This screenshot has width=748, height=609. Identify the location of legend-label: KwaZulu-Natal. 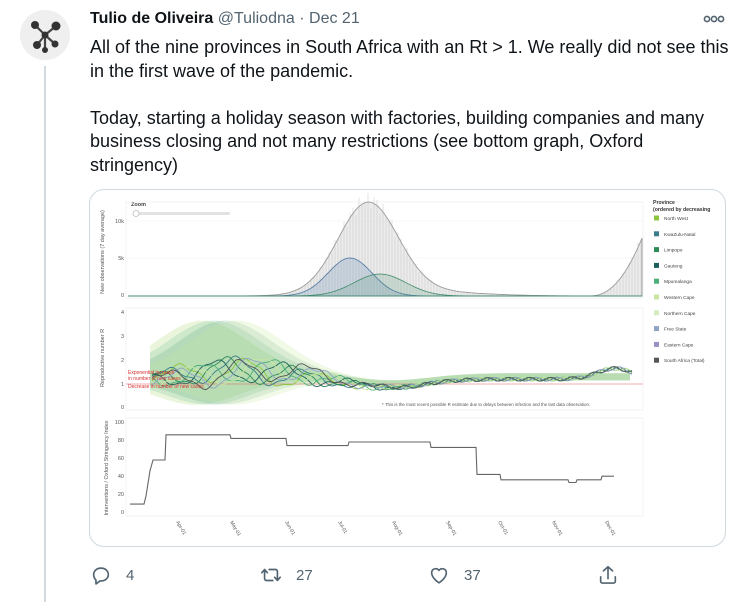
(679, 235).